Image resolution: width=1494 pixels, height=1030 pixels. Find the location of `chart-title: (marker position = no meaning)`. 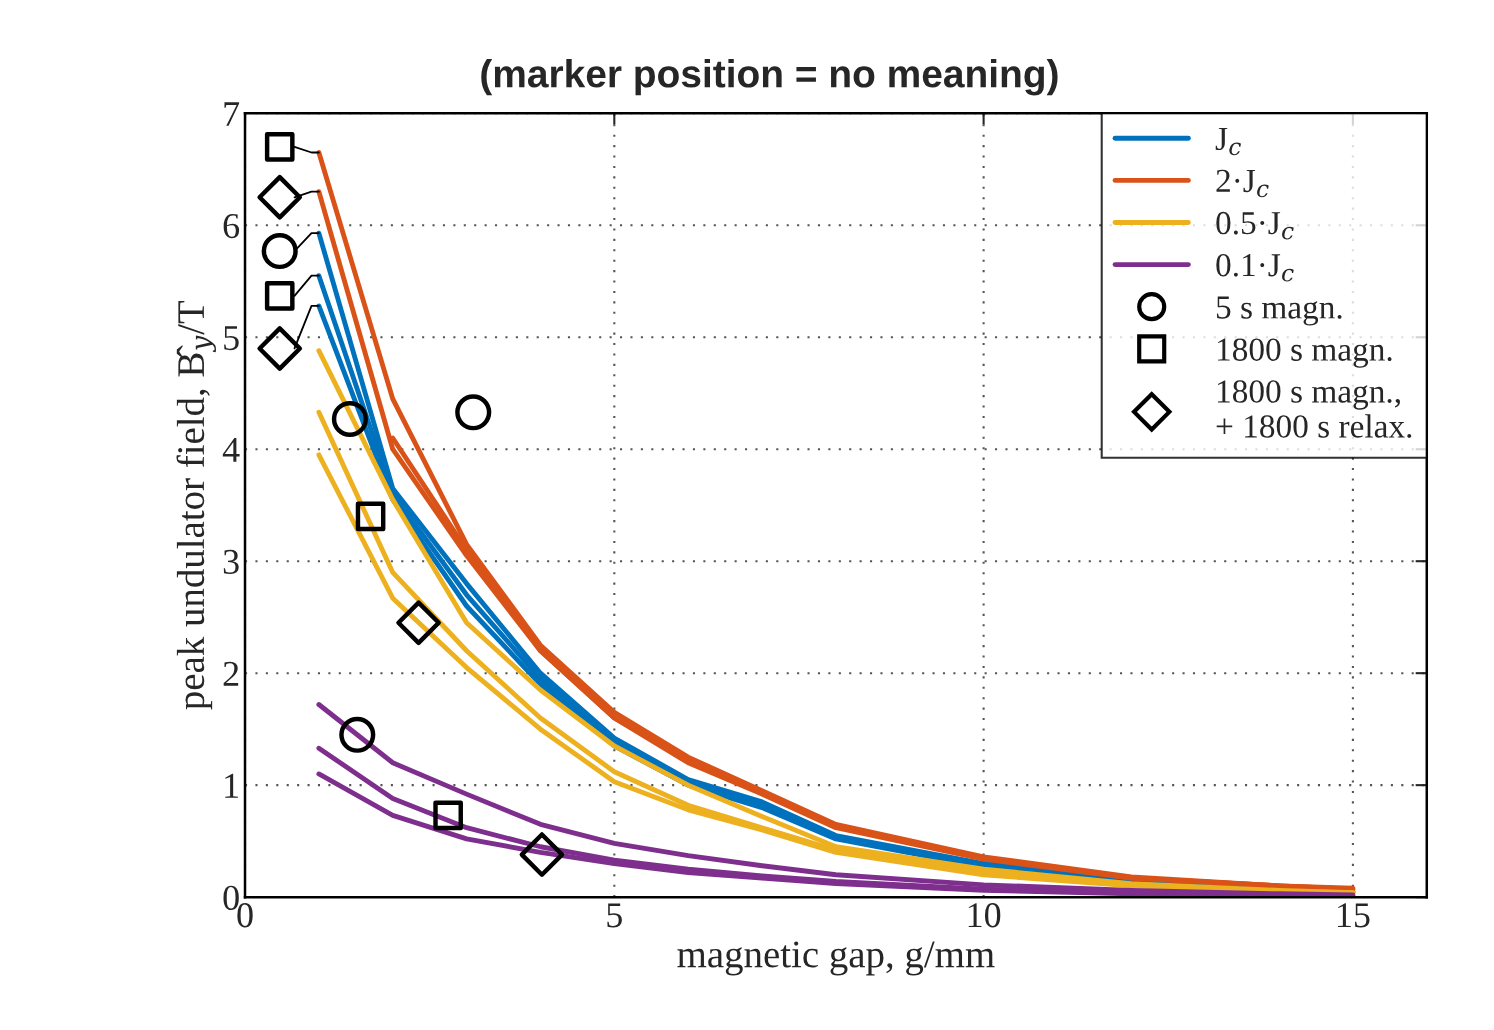

chart-title: (marker position = no meaning) is located at coordinates (769, 77).